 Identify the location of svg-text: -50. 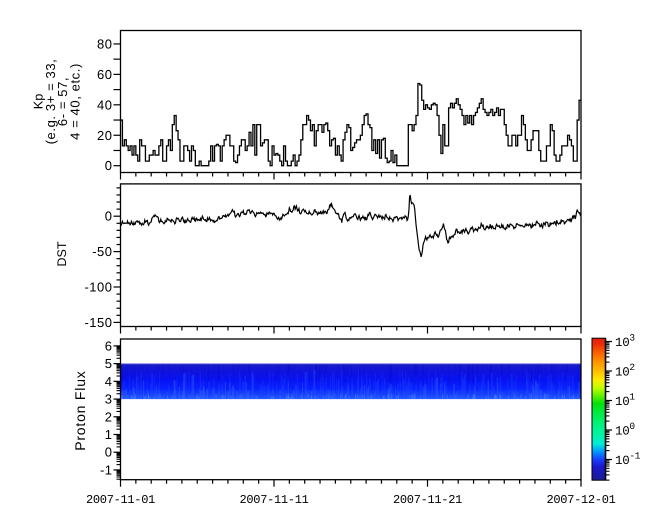
(102, 251).